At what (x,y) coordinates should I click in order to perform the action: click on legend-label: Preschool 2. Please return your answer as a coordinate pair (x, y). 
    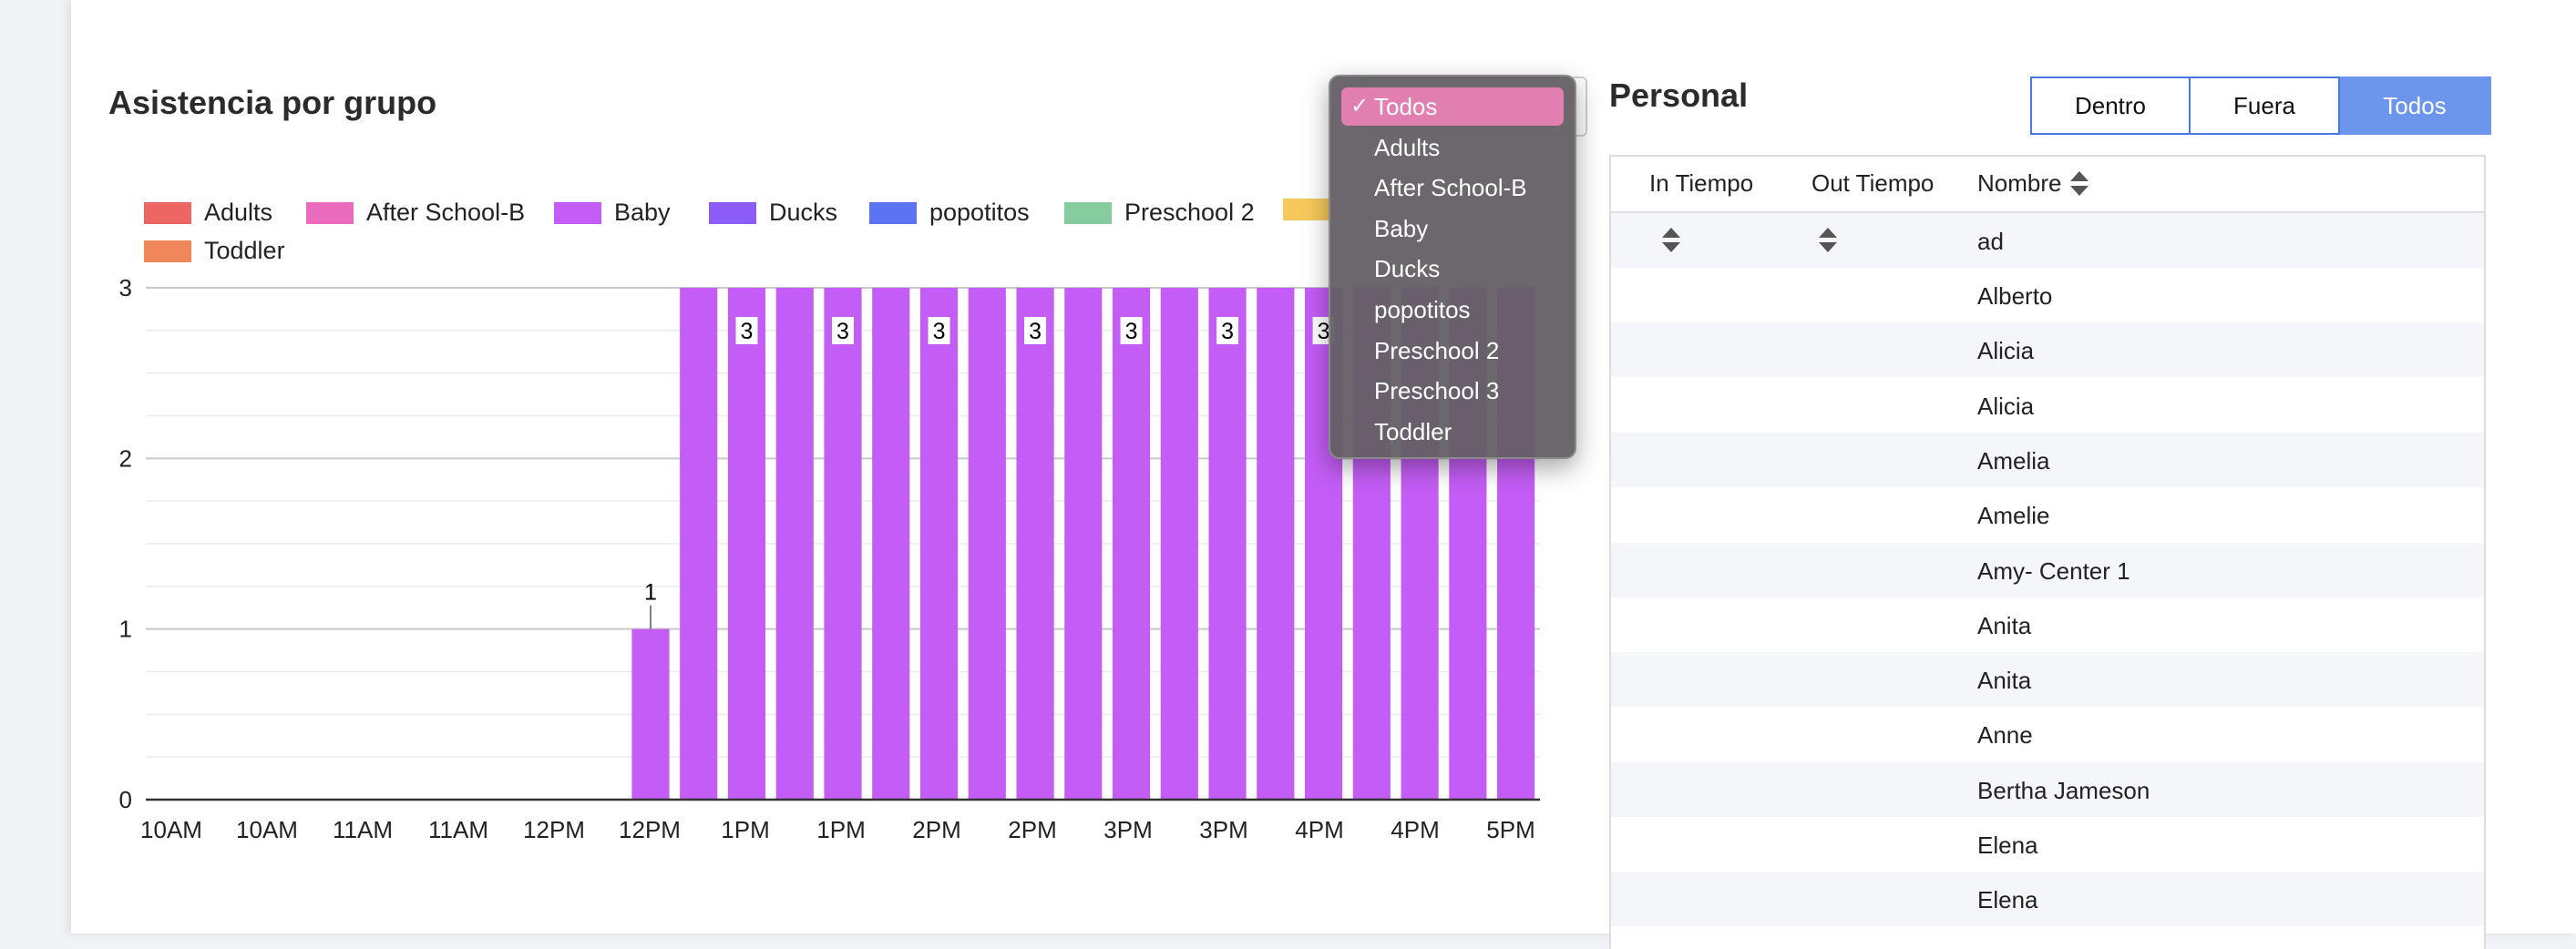
    Looking at the image, I should click on (1190, 212).